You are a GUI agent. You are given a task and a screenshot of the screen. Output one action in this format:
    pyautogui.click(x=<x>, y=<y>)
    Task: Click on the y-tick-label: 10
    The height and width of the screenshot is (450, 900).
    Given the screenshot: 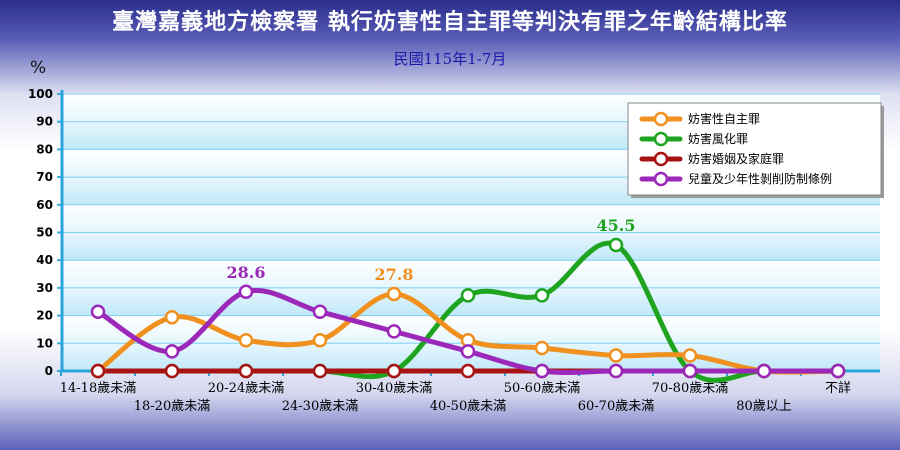 What is the action you would take?
    pyautogui.click(x=44, y=343)
    